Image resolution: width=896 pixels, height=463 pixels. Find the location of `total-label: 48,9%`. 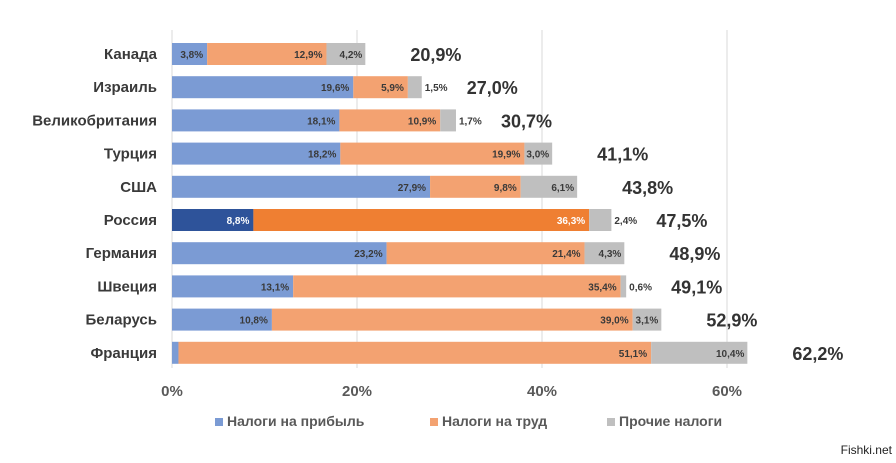

total-label: 48,9% is located at coordinates (694, 254).